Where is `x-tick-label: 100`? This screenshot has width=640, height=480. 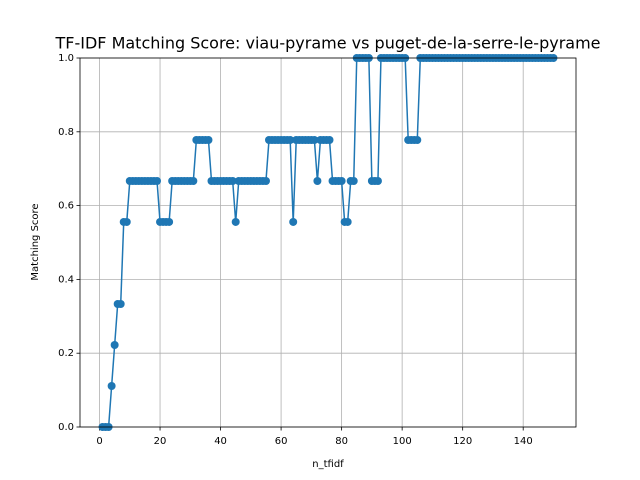
x-tick-label: 100 is located at coordinates (402, 441).